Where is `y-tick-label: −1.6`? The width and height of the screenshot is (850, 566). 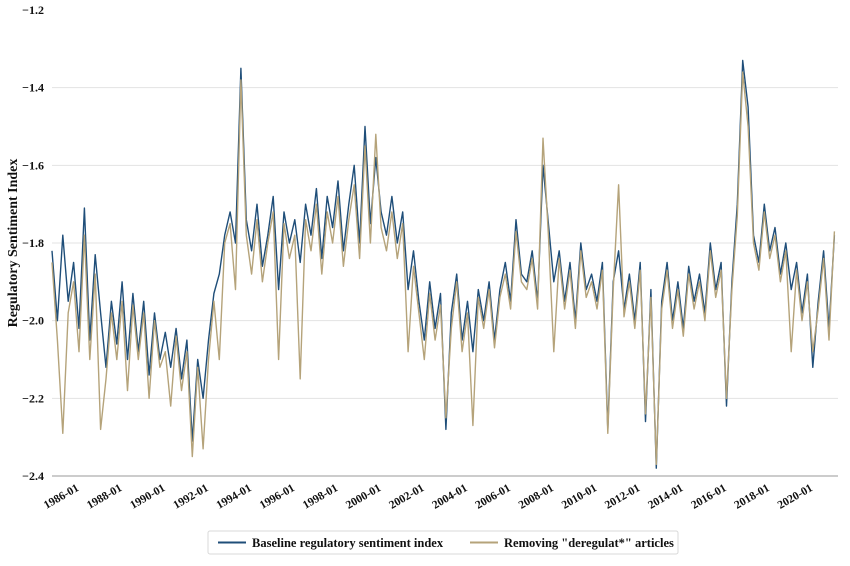
y-tick-label: −1.6 is located at coordinates (33, 165).